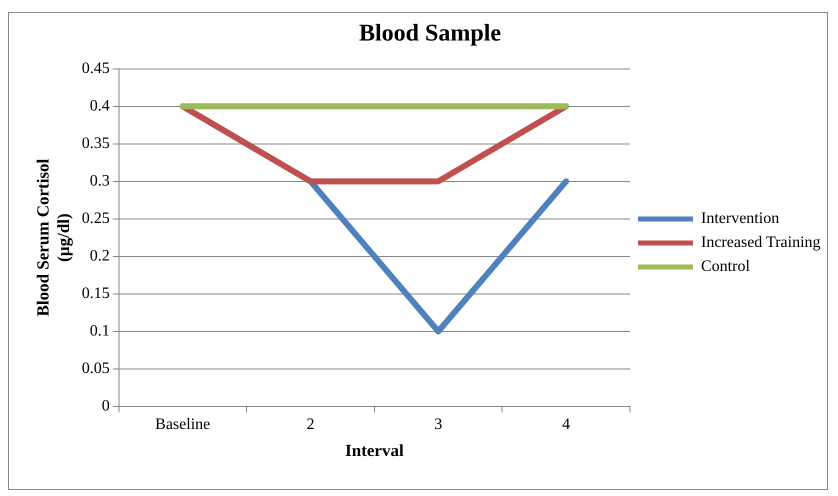  Describe the element at coordinates (100, 181) in the screenshot. I see `y-tick-label: 0.3` at that location.